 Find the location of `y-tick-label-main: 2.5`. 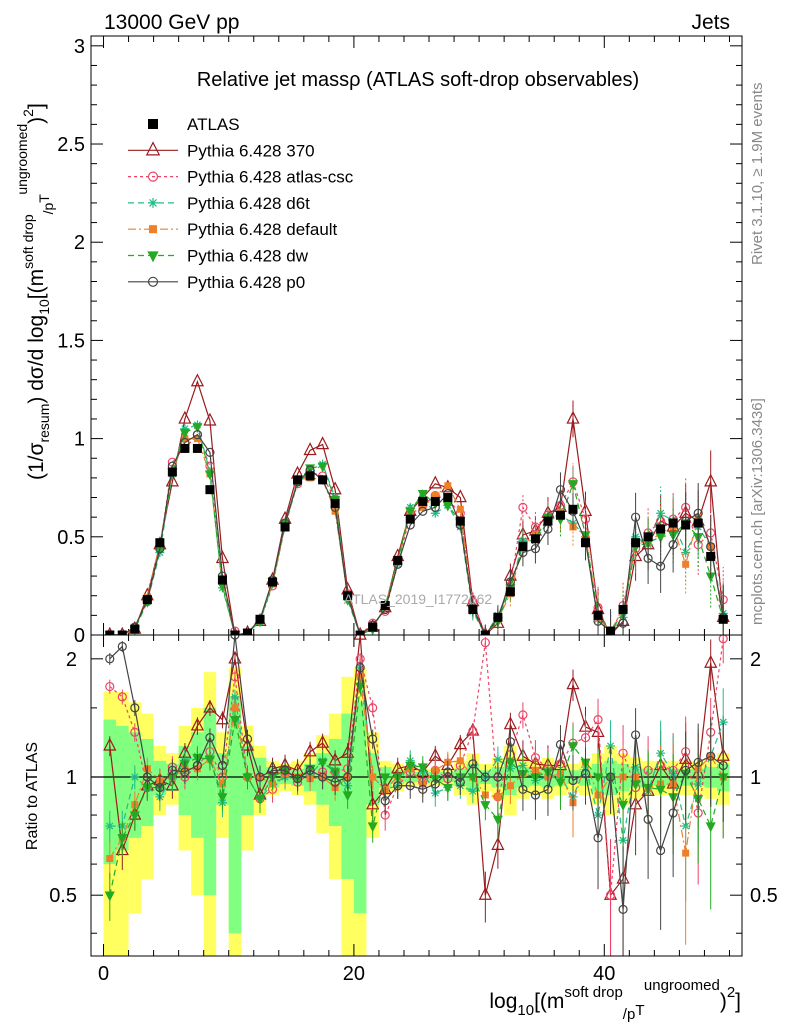

y-tick-label-main: 2.5 is located at coordinates (71, 145).